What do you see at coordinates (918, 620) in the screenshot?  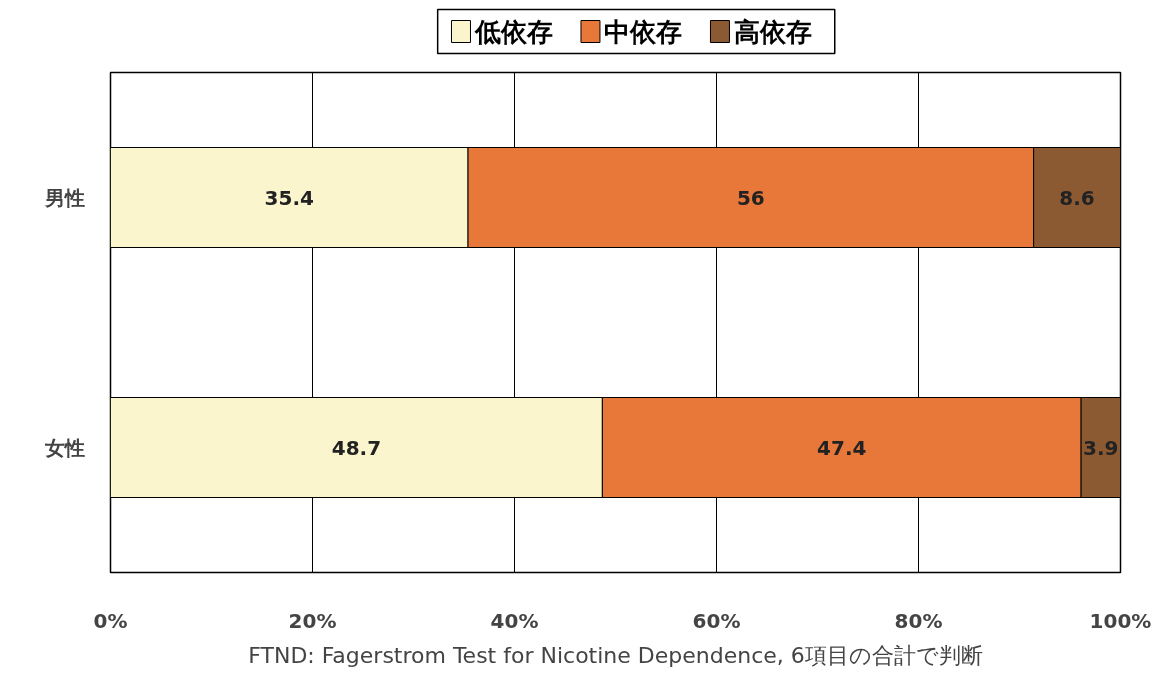 I see `x-tick-label: 80%` at bounding box center [918, 620].